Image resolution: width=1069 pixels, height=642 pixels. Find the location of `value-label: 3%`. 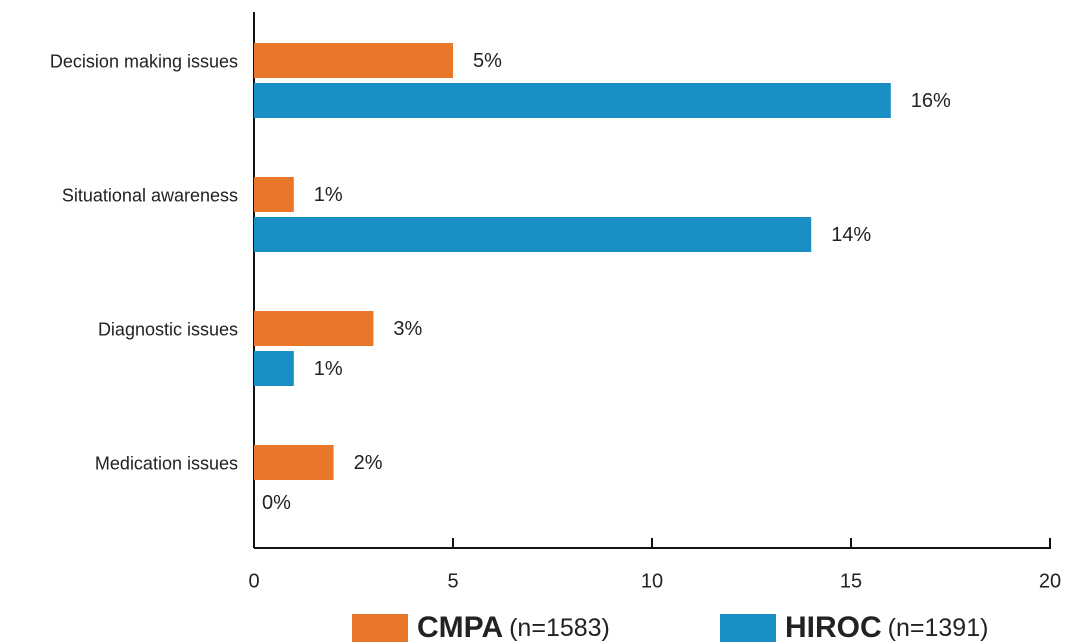

value-label: 3% is located at coordinates (407, 329).